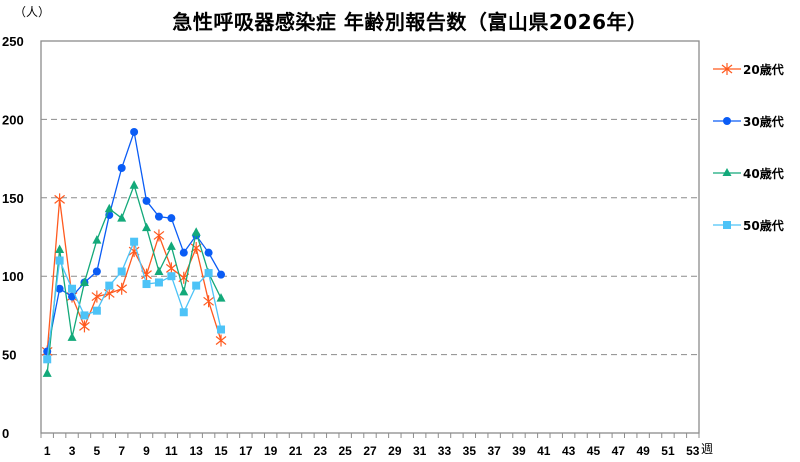  What do you see at coordinates (13, 276) in the screenshot?
I see `y-tick-label: 100` at bounding box center [13, 276].